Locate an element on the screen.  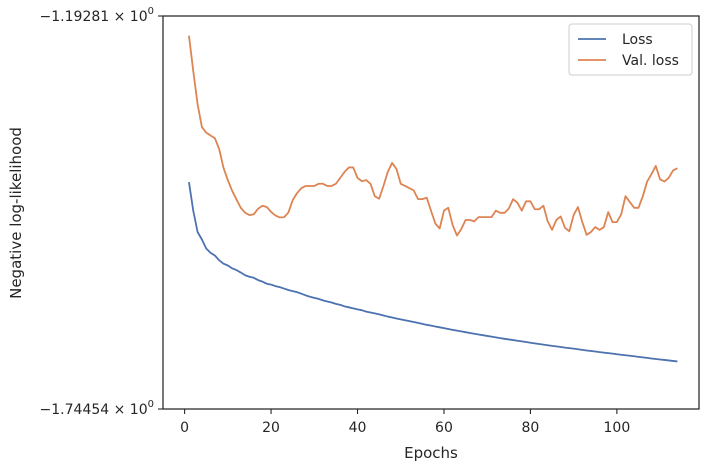
legend-box is located at coordinates (630, 49).